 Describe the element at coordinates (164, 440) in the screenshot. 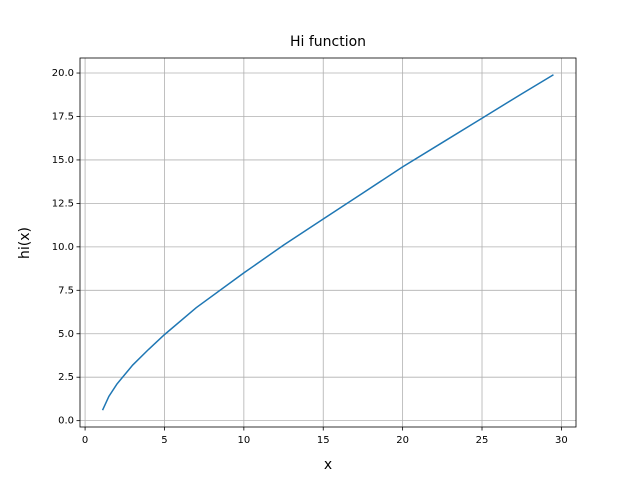

I see `x-tick-label: 5` at that location.